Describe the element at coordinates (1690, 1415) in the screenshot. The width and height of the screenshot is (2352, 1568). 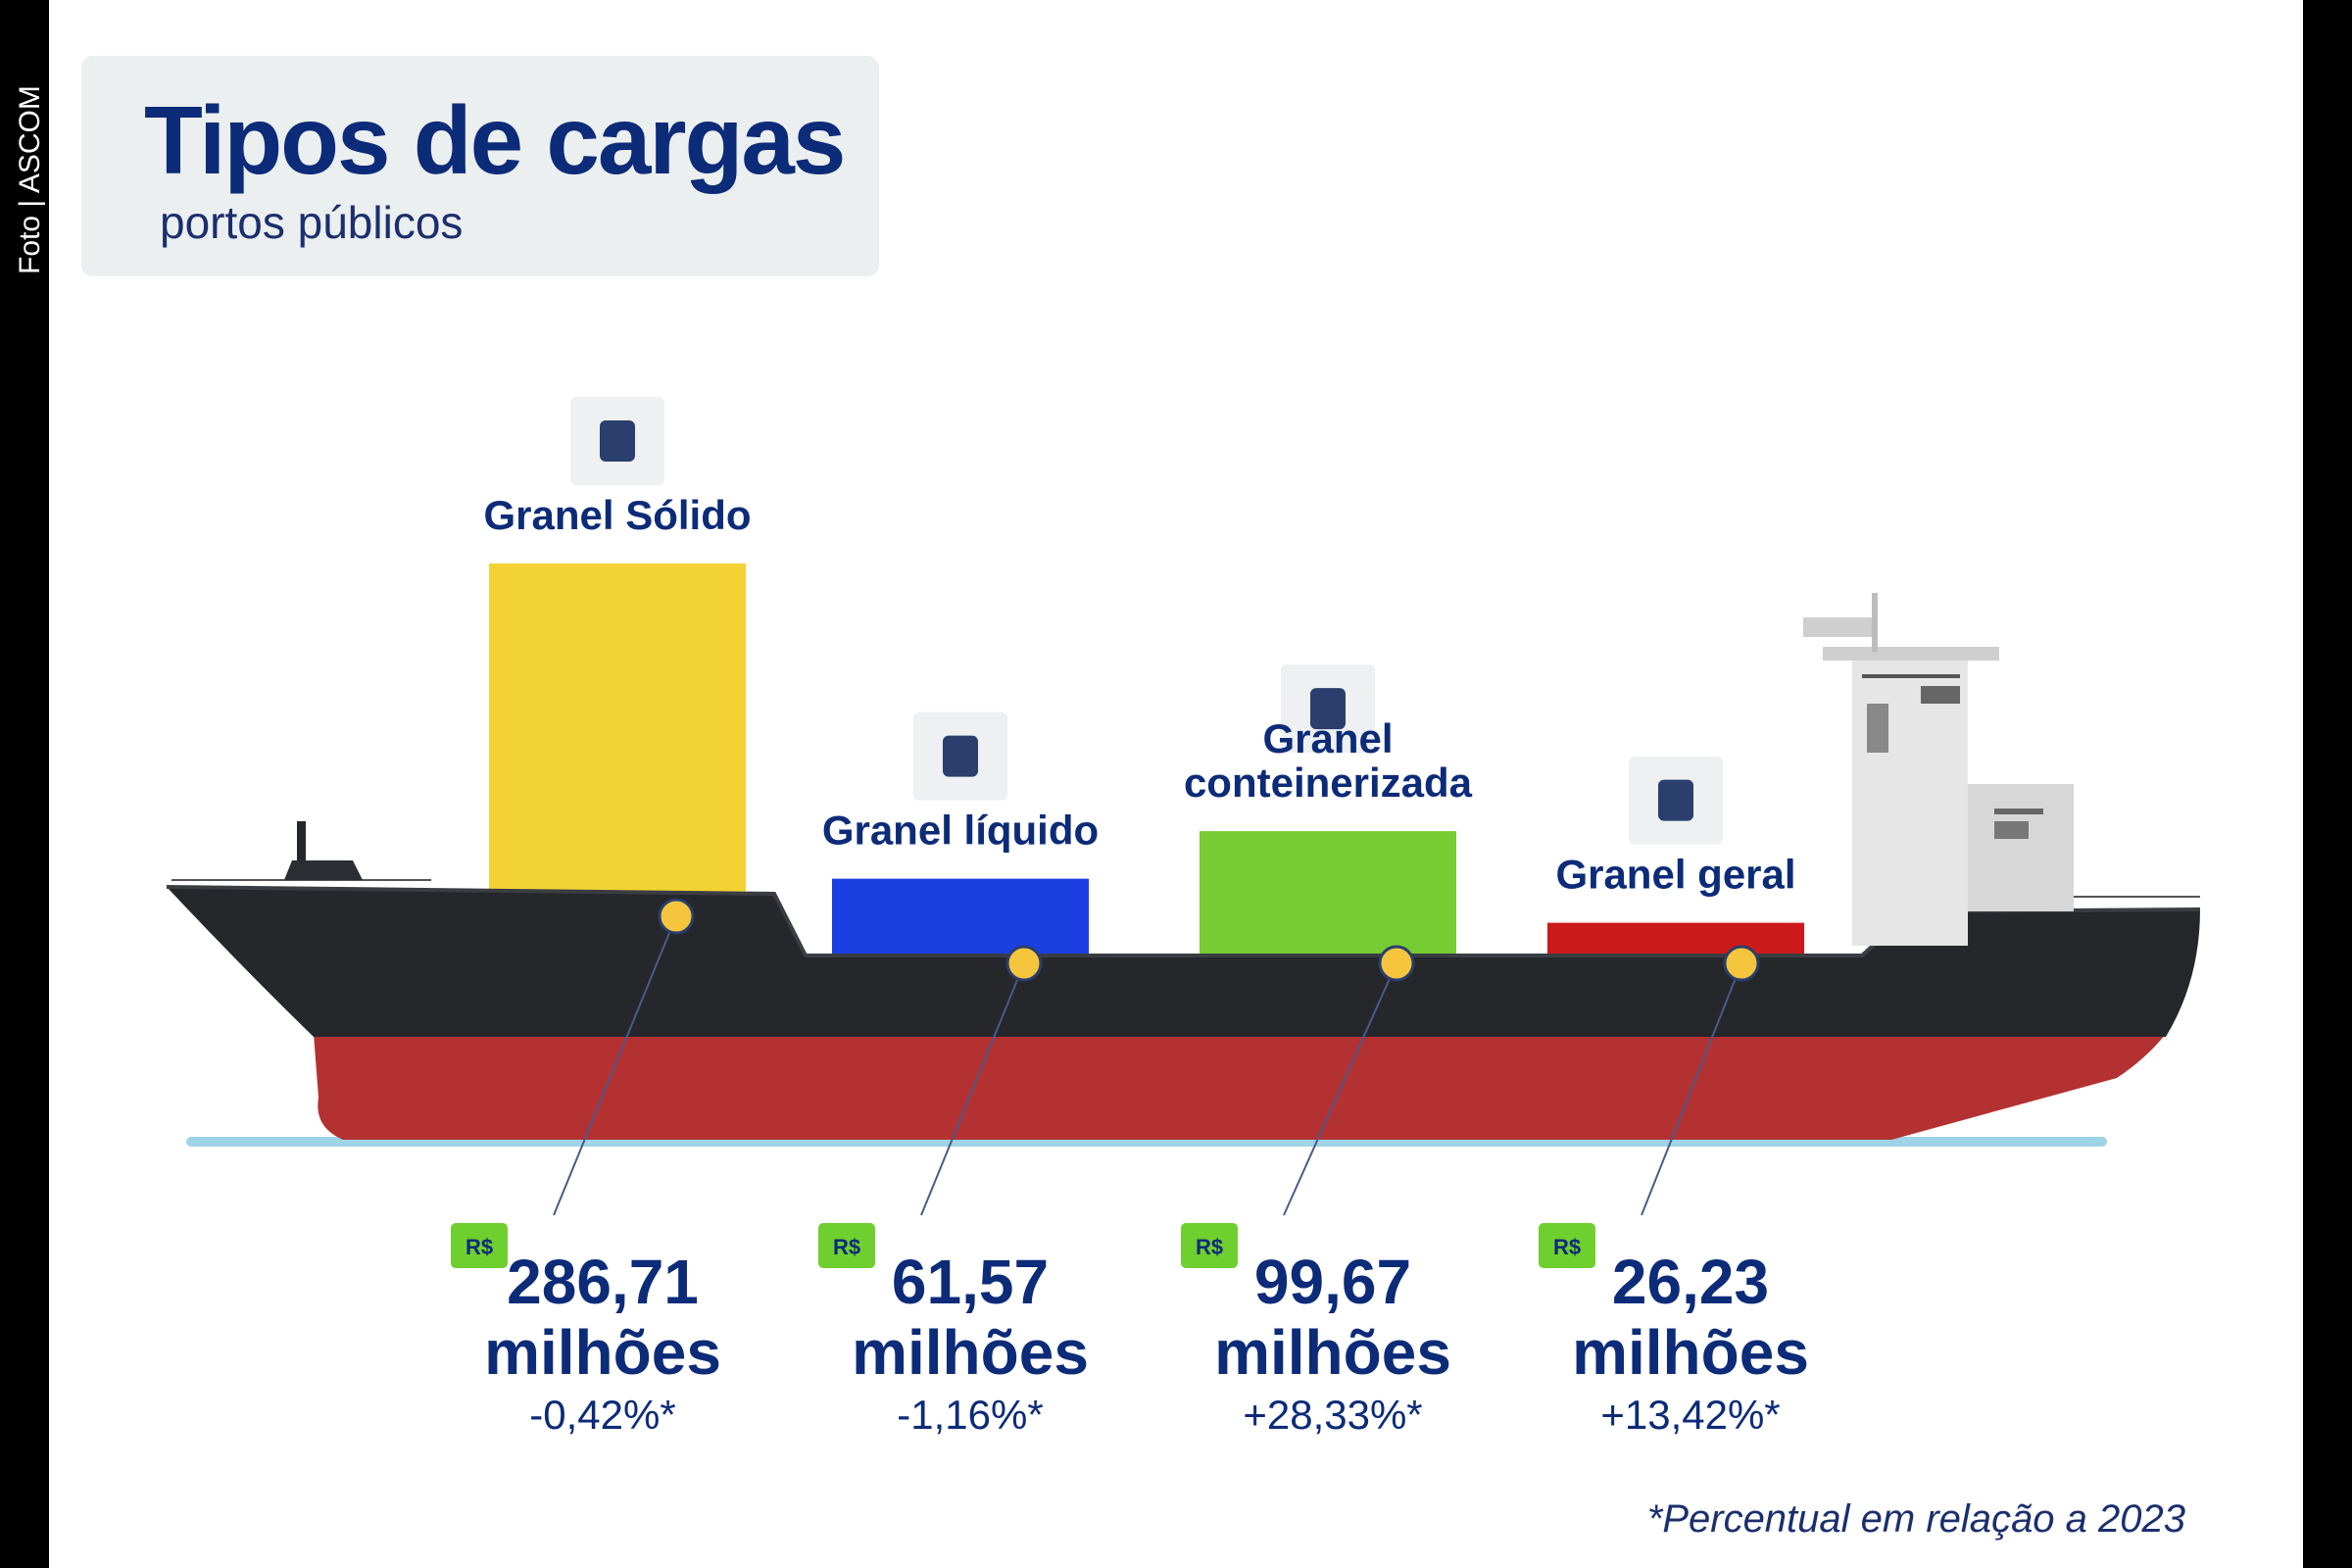
I see `change-label: +13,42%*` at that location.